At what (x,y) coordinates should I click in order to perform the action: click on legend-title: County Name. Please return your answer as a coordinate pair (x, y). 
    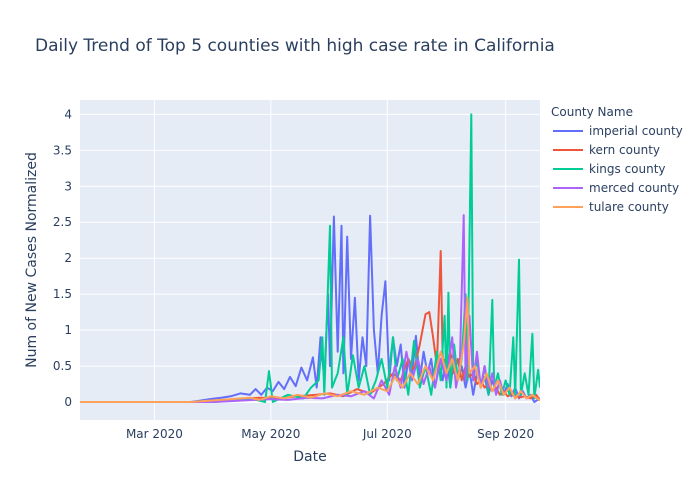
    Looking at the image, I should click on (592, 112).